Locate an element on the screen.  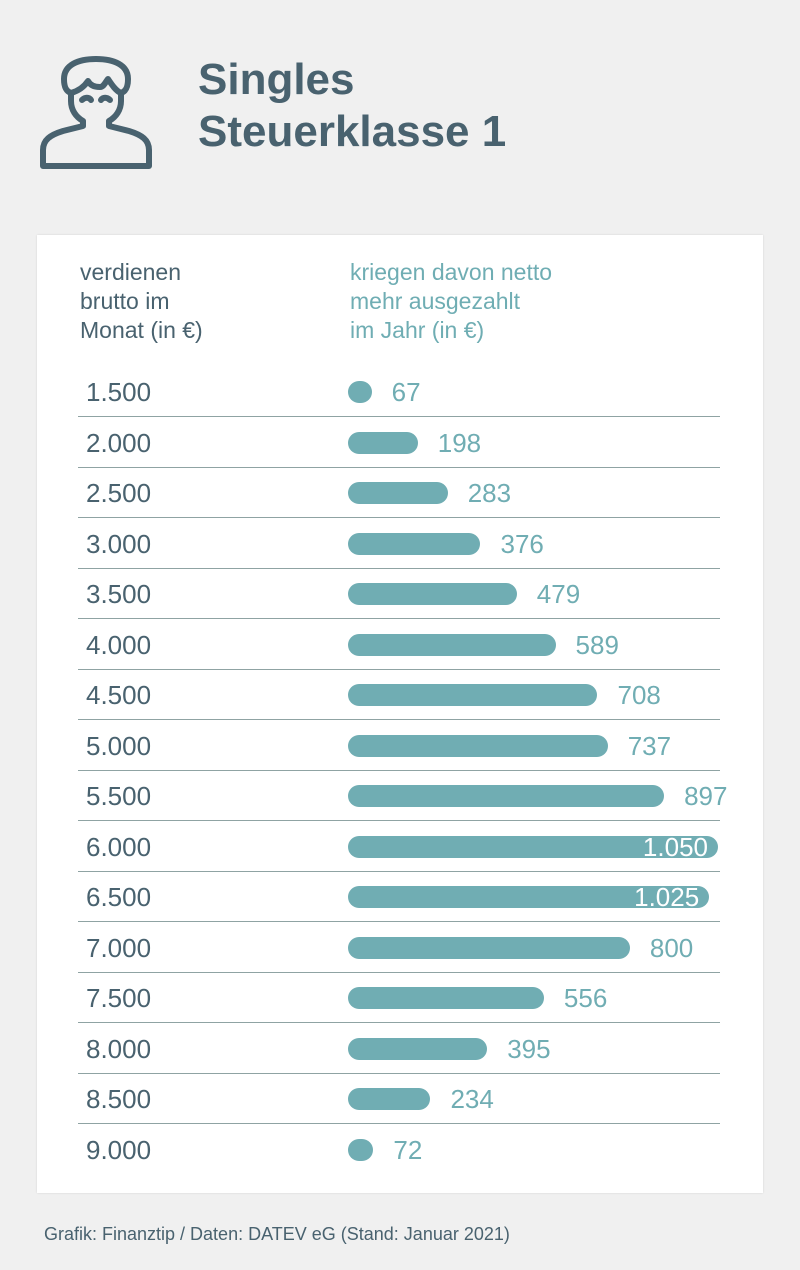
chart-row: 1.500 67 is located at coordinates (399, 392).